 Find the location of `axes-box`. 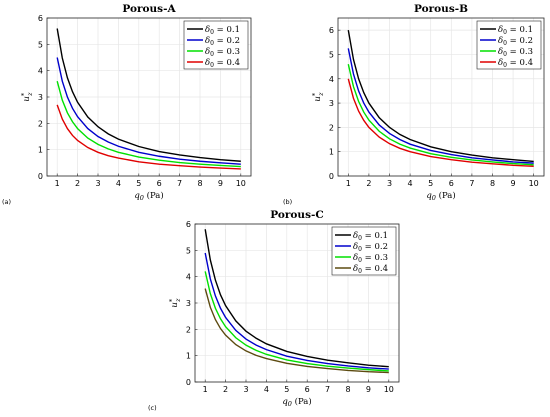

axes-box is located at coordinates (441, 97).